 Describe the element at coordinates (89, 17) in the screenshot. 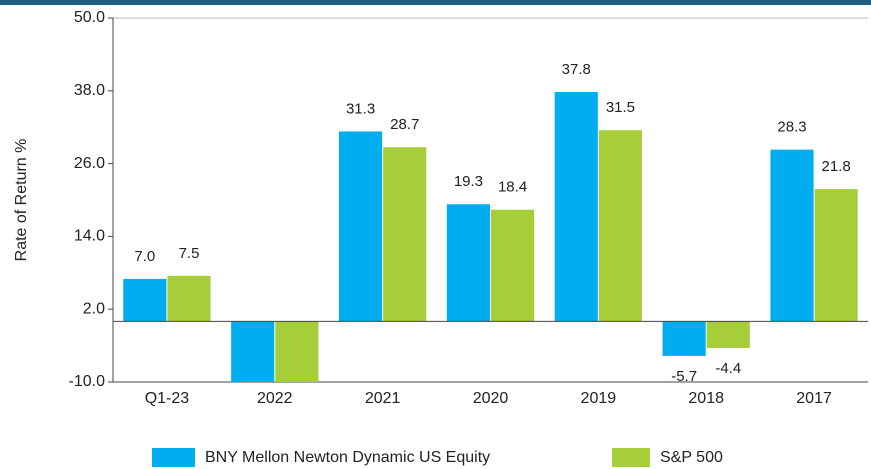

I see `y-tick-label: 50.0` at that location.